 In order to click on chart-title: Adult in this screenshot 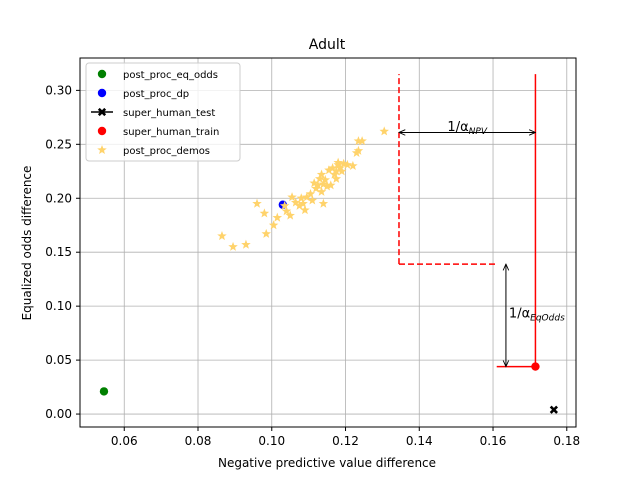, I will do `click(327, 45)`.